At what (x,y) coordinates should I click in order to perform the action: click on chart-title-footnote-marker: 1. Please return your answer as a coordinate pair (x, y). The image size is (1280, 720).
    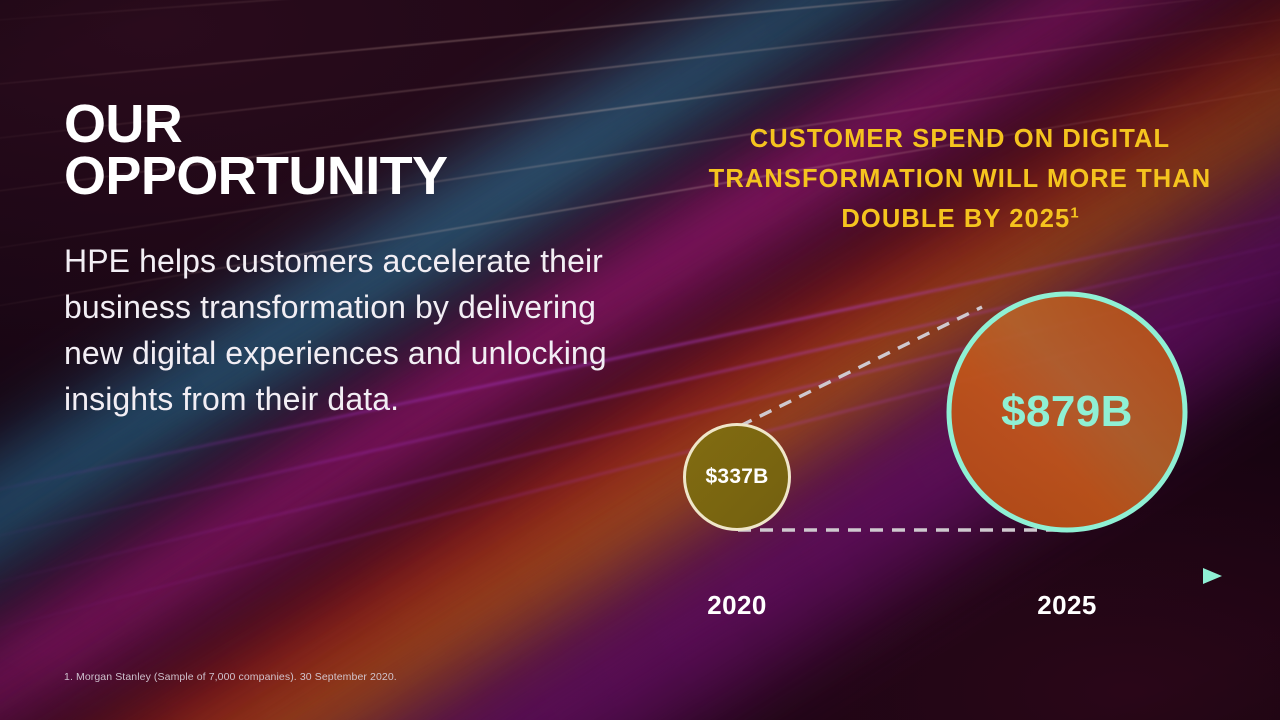
    Looking at the image, I should click on (1074, 213).